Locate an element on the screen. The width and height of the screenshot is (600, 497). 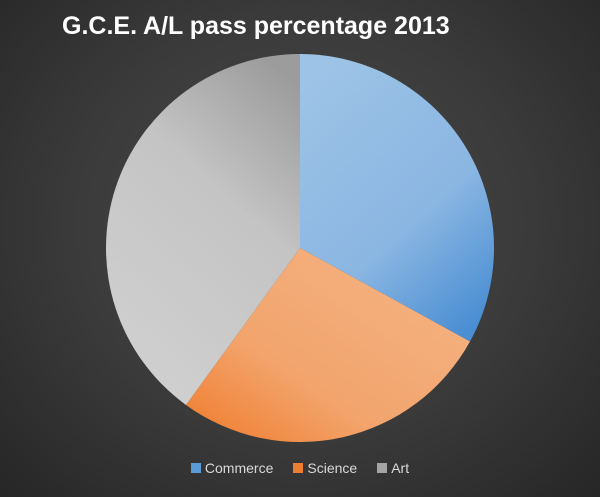
legend-item-art: Art is located at coordinates (393, 468).